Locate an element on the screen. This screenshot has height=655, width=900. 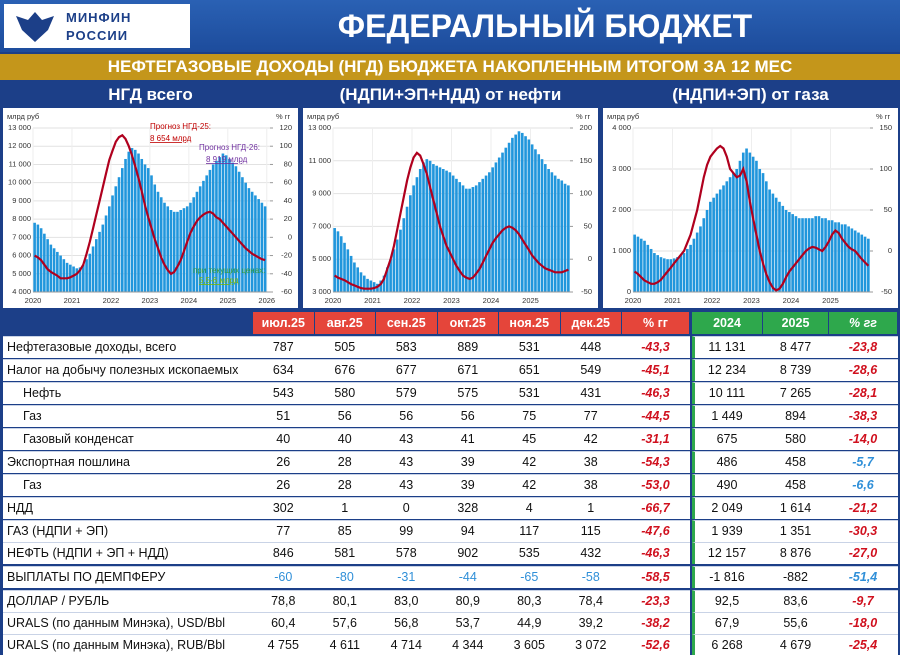
y2-tick-label: -50 is located at coordinates (586, 291).